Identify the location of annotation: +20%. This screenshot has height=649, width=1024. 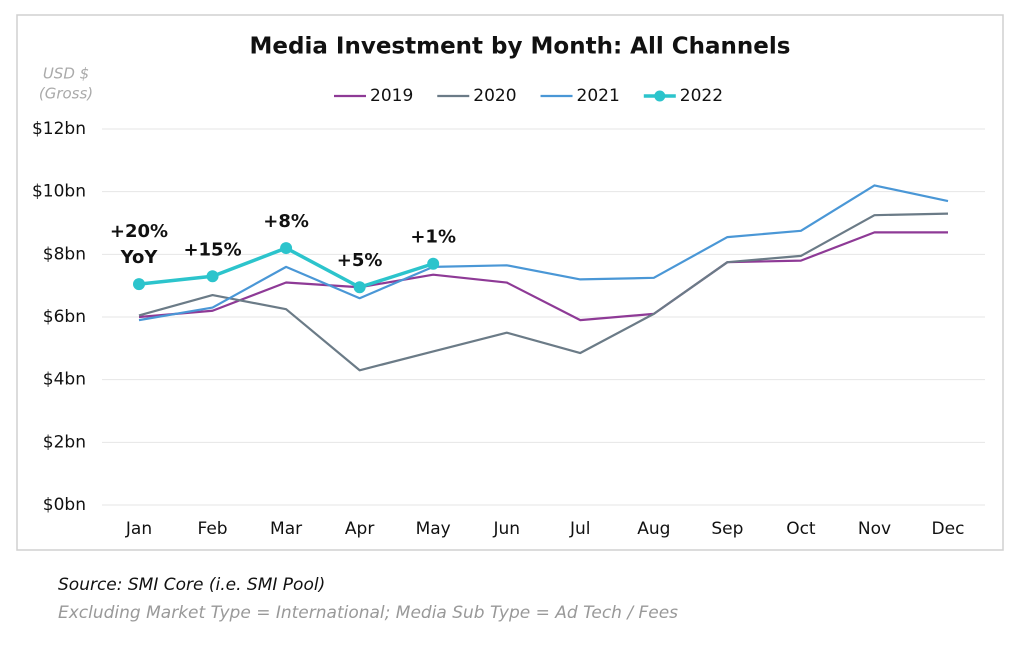
(139, 231).